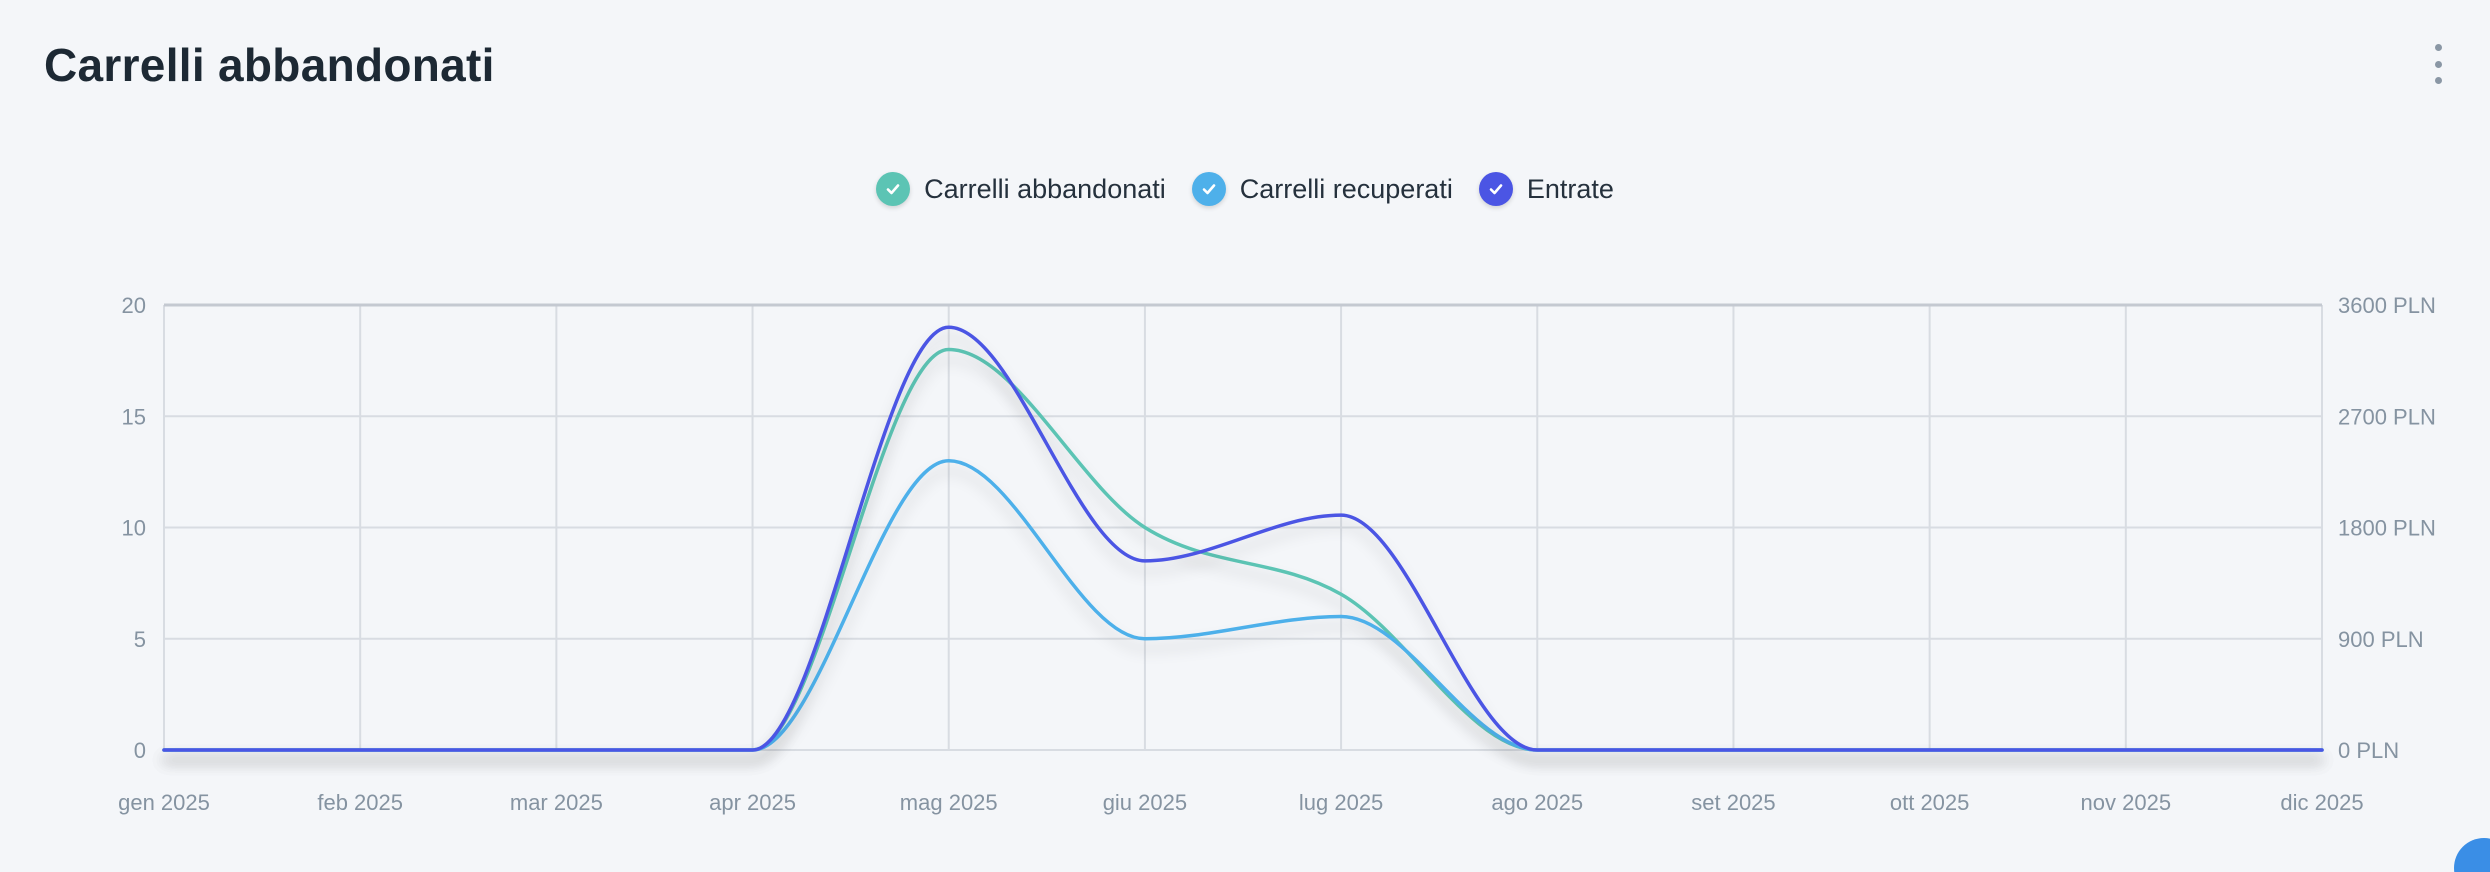 The image size is (2490, 872). Describe the element at coordinates (2321, 802) in the screenshot. I see `x-tick-label: dic 2025` at that location.